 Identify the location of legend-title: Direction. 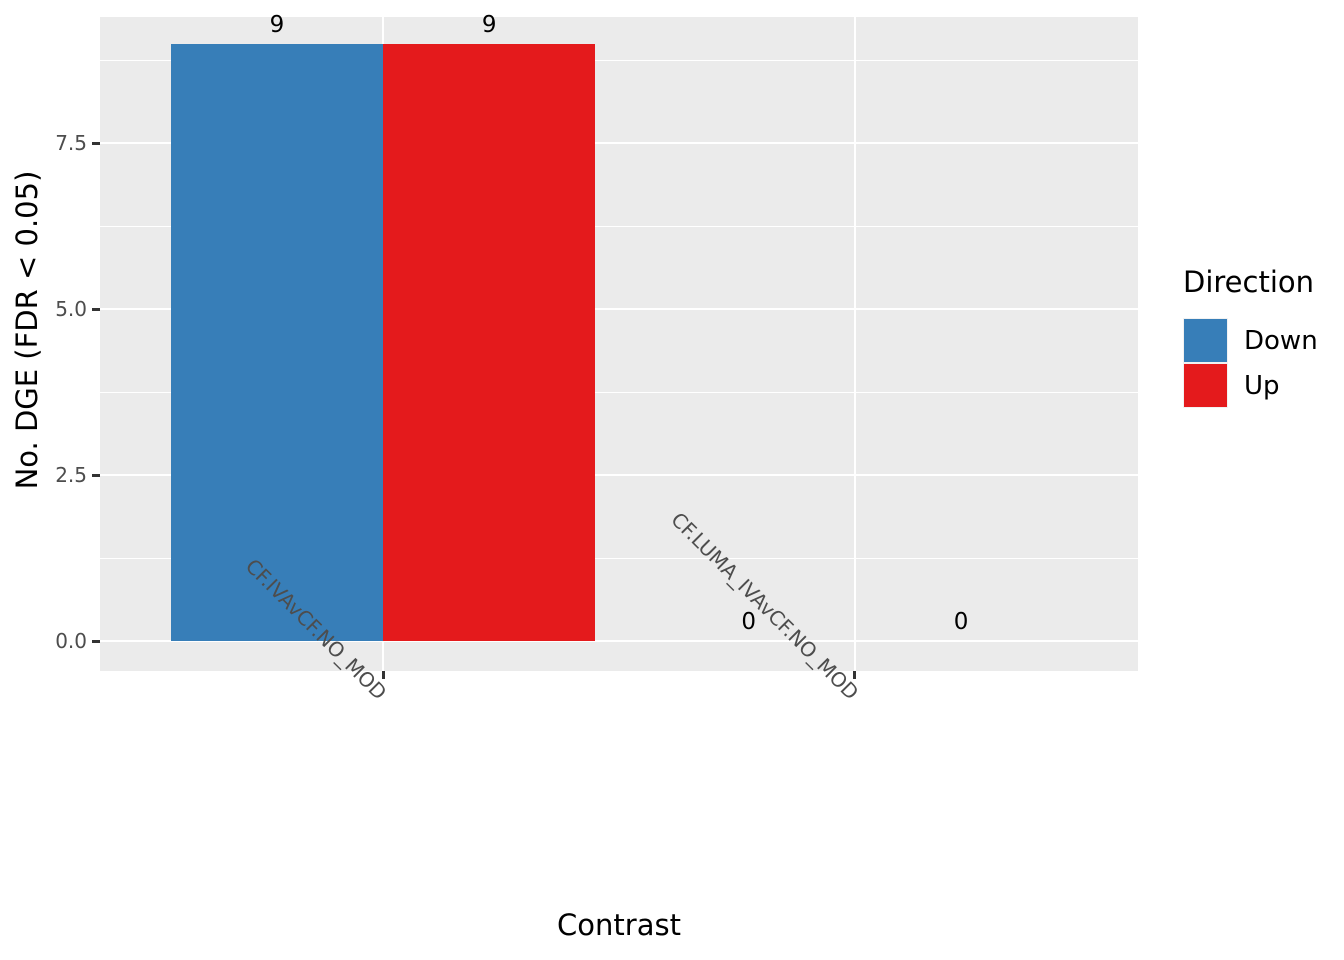
(1249, 282).